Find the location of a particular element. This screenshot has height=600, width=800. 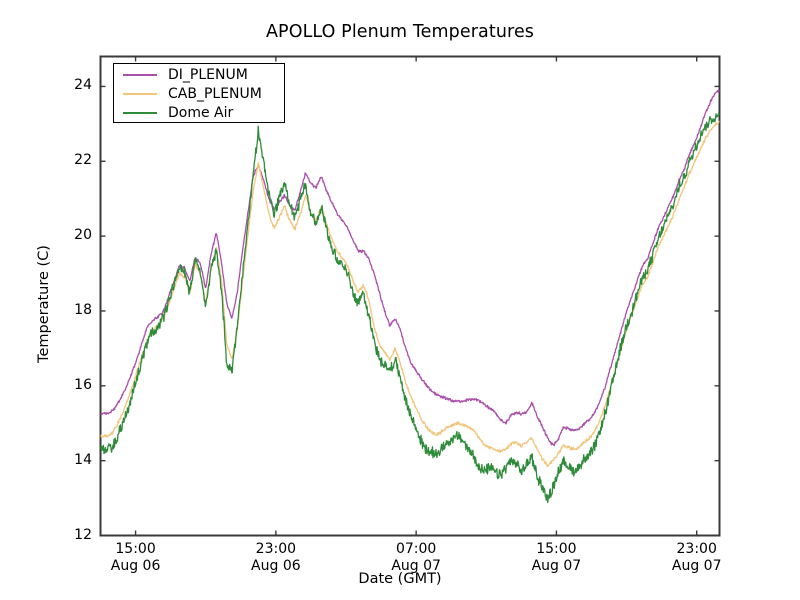

legend-label: Dome Air is located at coordinates (201, 112).